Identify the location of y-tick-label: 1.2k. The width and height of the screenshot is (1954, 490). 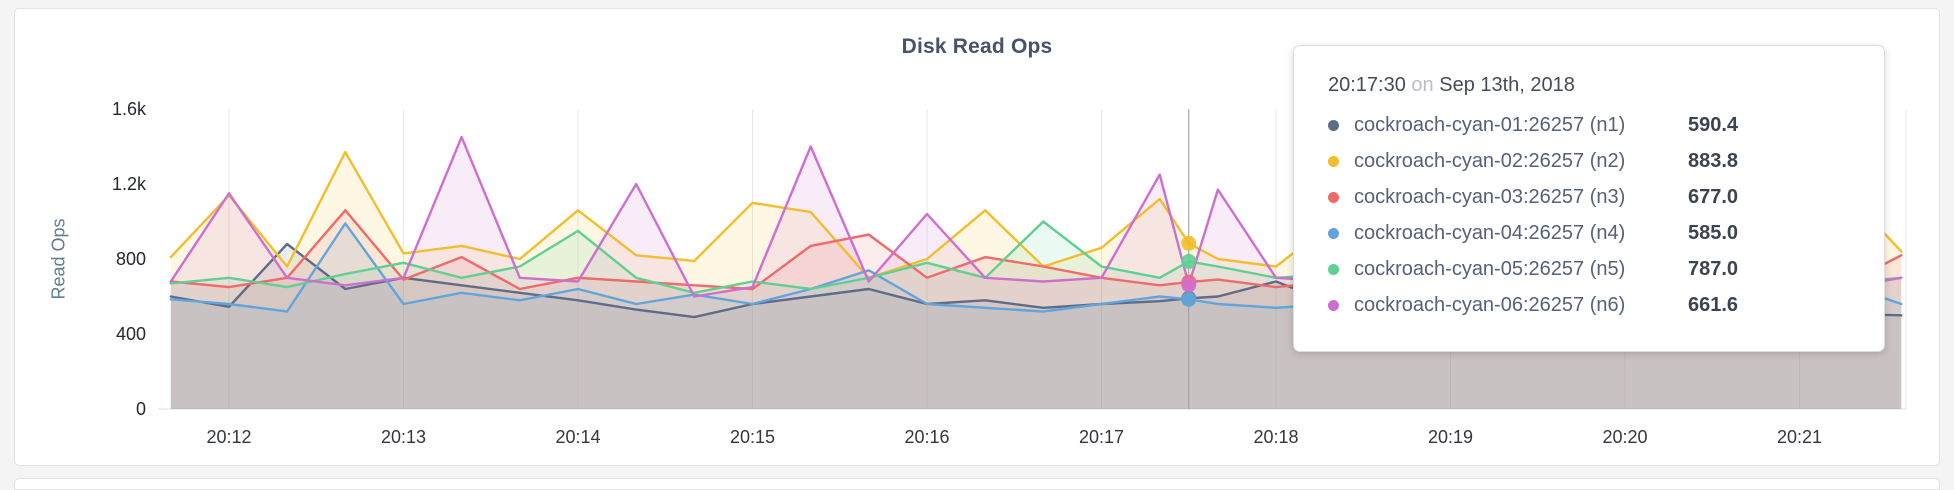
(129, 184).